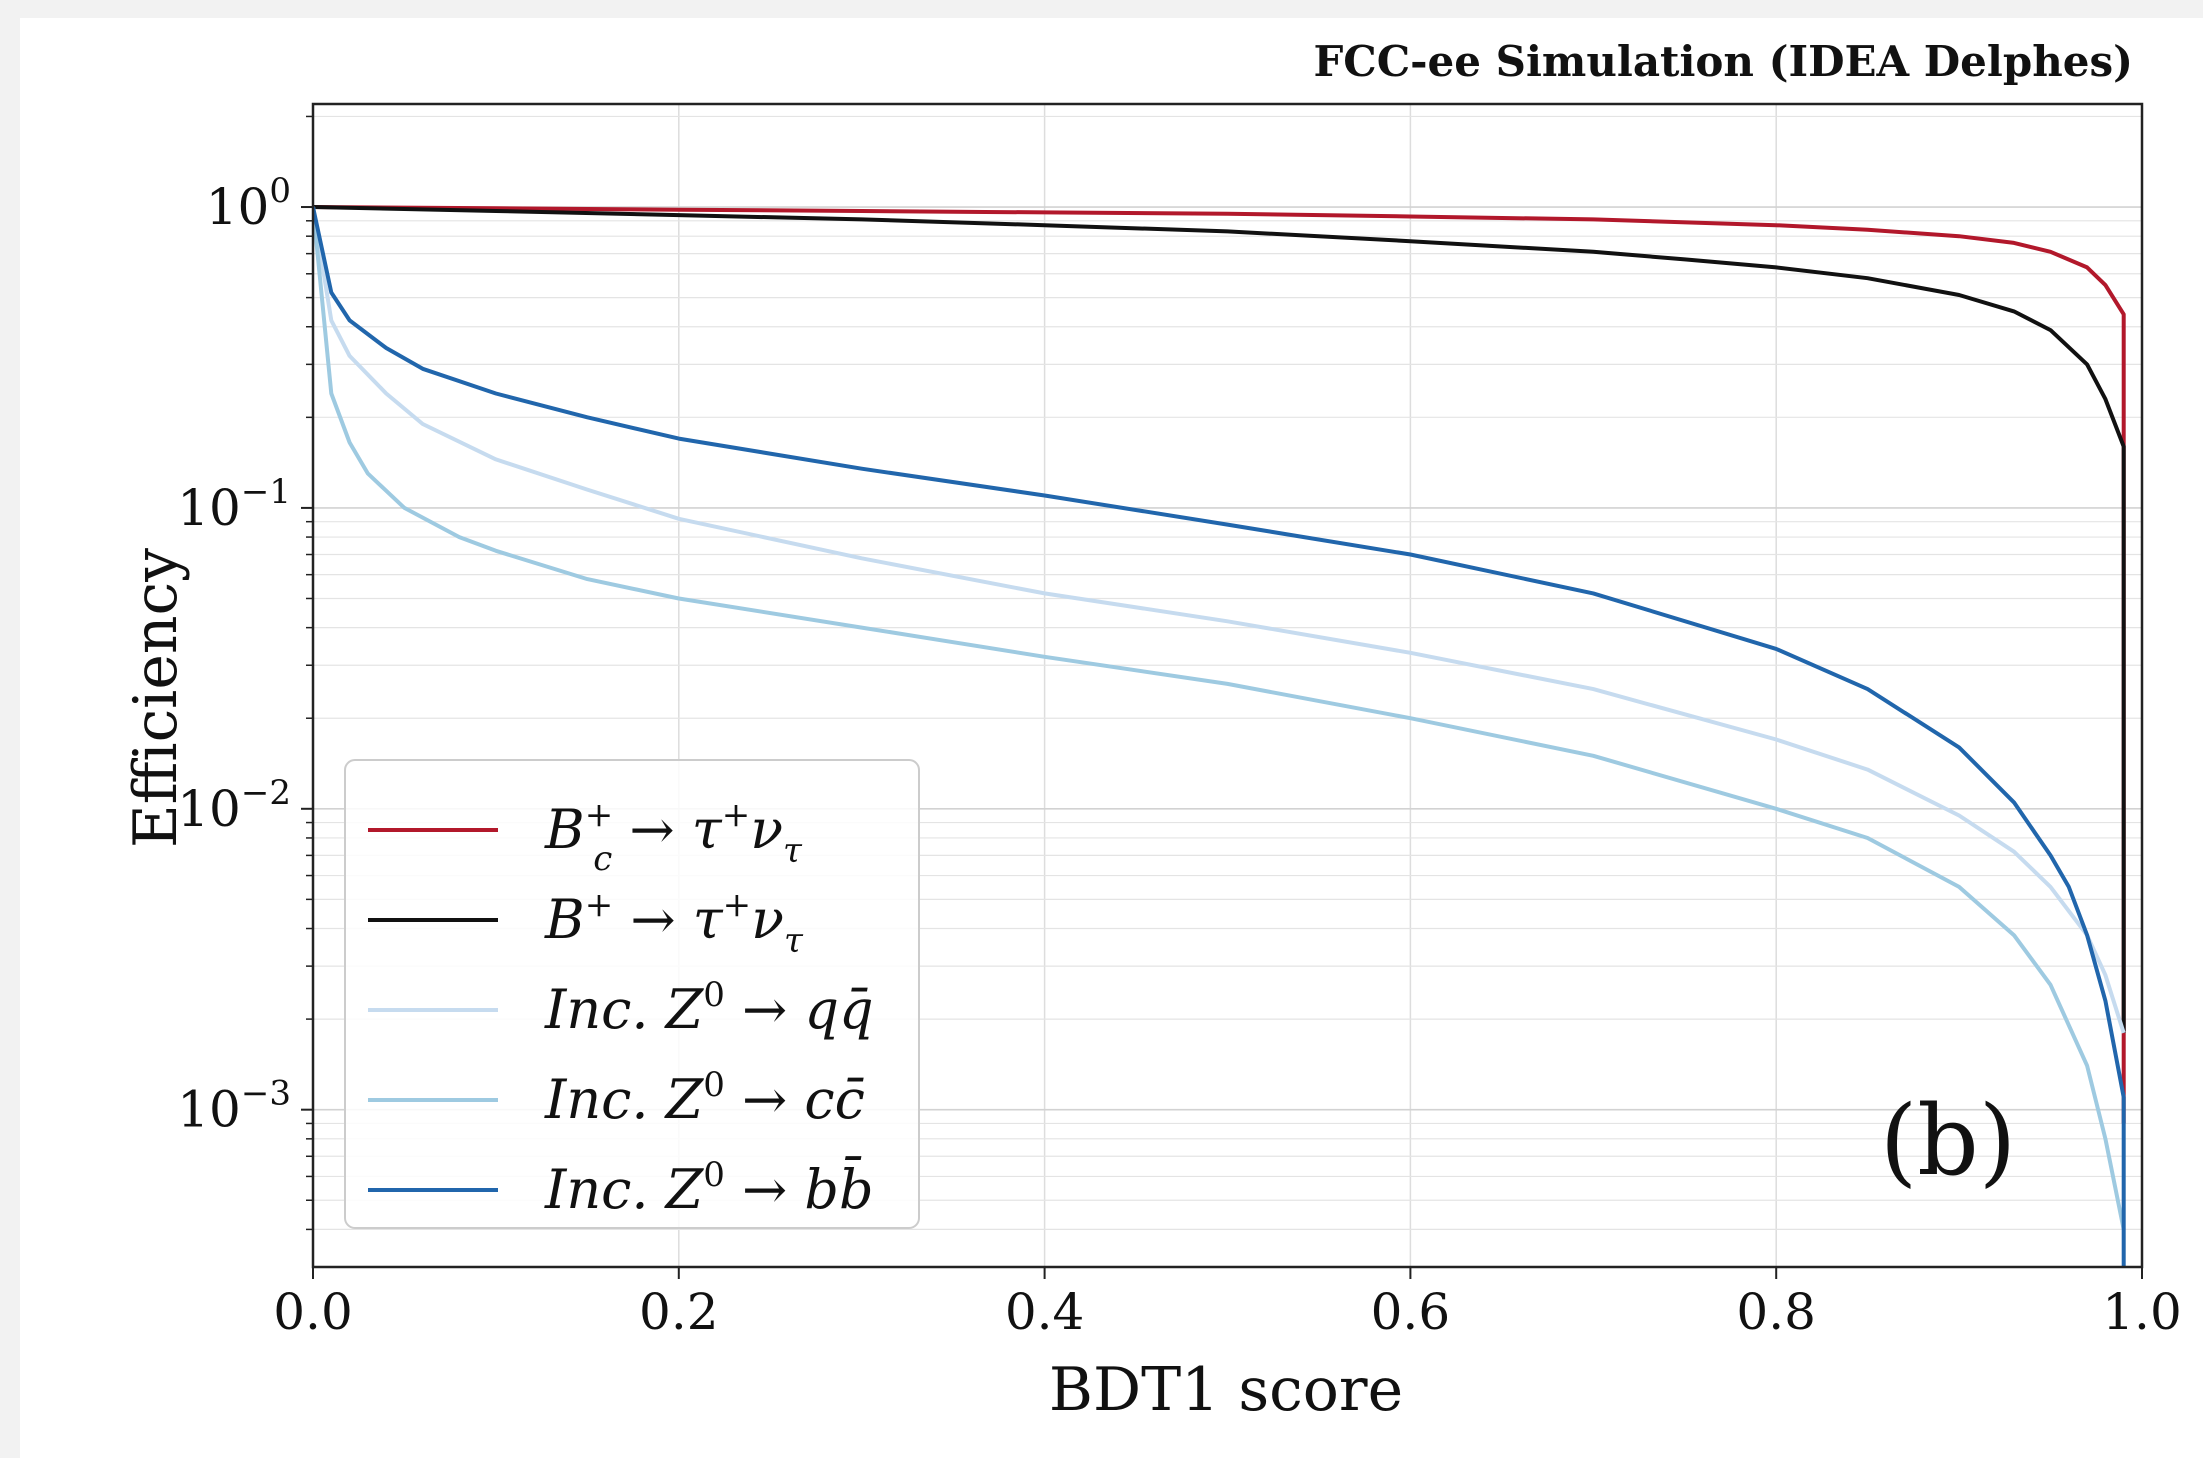  Describe the element at coordinates (1226, 1390) in the screenshot. I see `x-axis-label: BDT1 score` at that location.